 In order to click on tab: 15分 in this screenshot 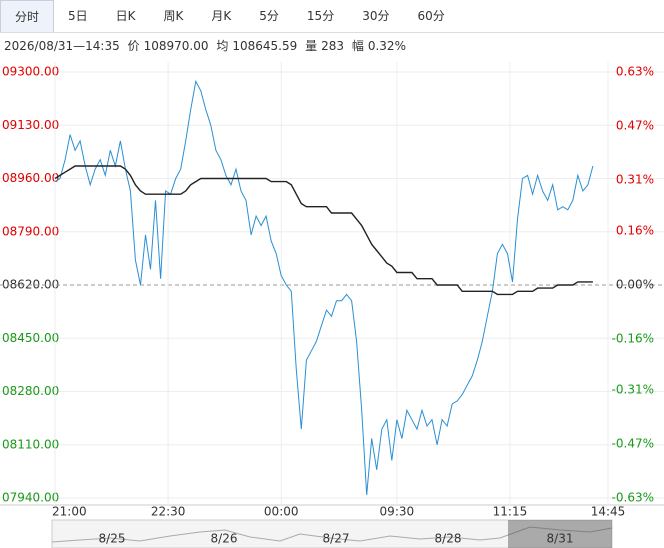, I will do `click(320, 16)`.